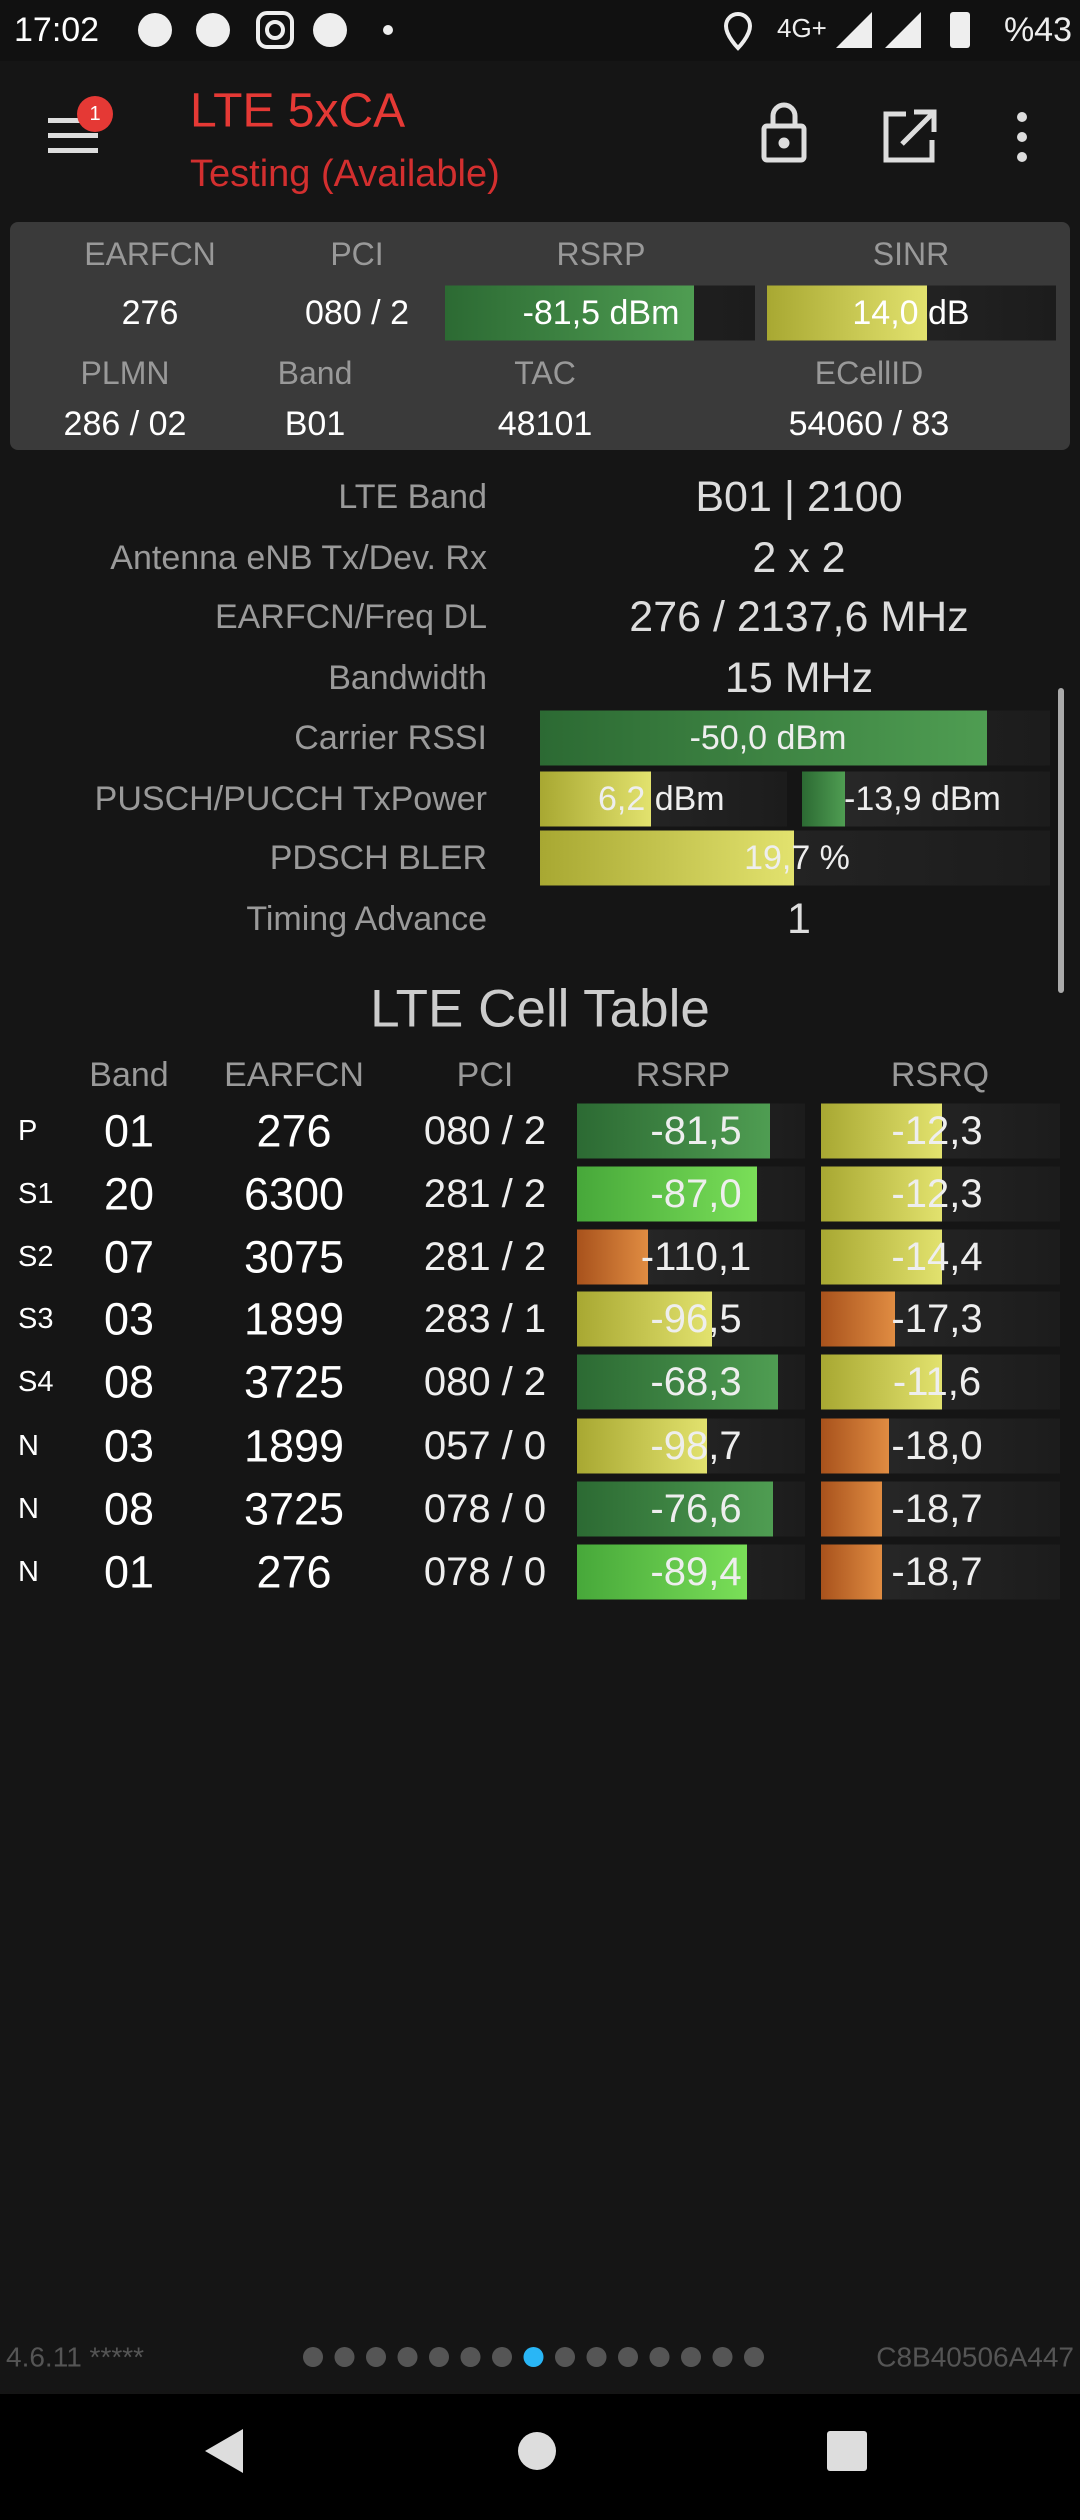  I want to click on cell-earfcn: 6300, so click(294, 1194).